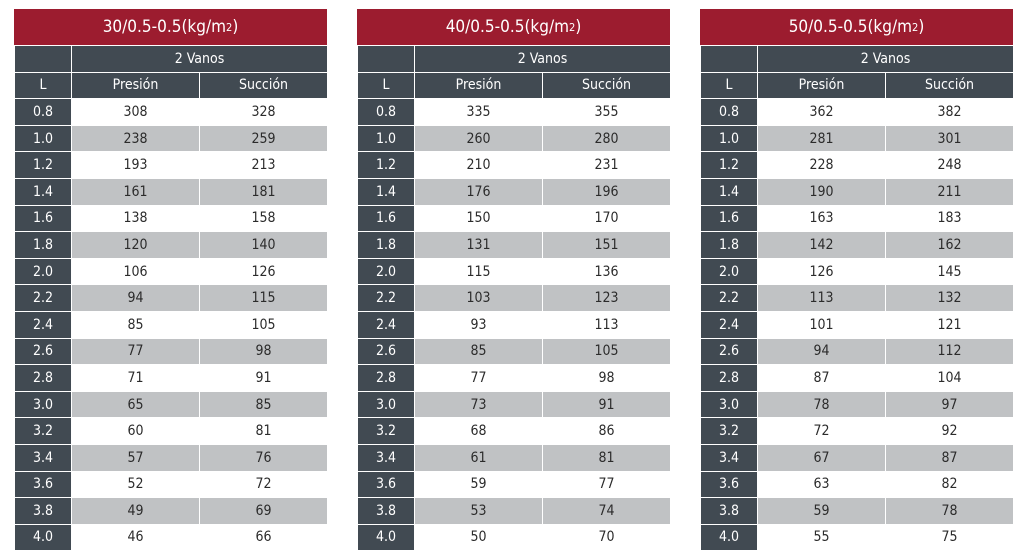 The height and width of the screenshot is (556, 1024). Describe the element at coordinates (263, 537) in the screenshot. I see `succion-cell: 66` at that location.